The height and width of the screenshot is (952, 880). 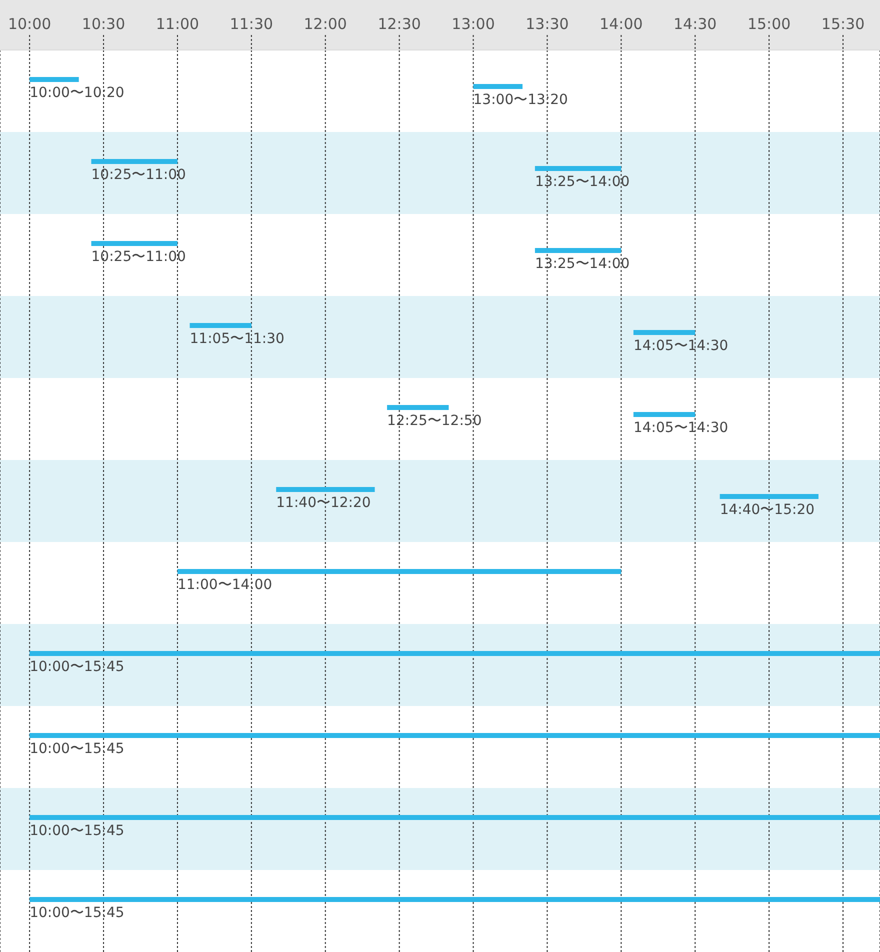 What do you see at coordinates (237, 339) in the screenshot?
I see `data-label: 11:05〜11:30` at bounding box center [237, 339].